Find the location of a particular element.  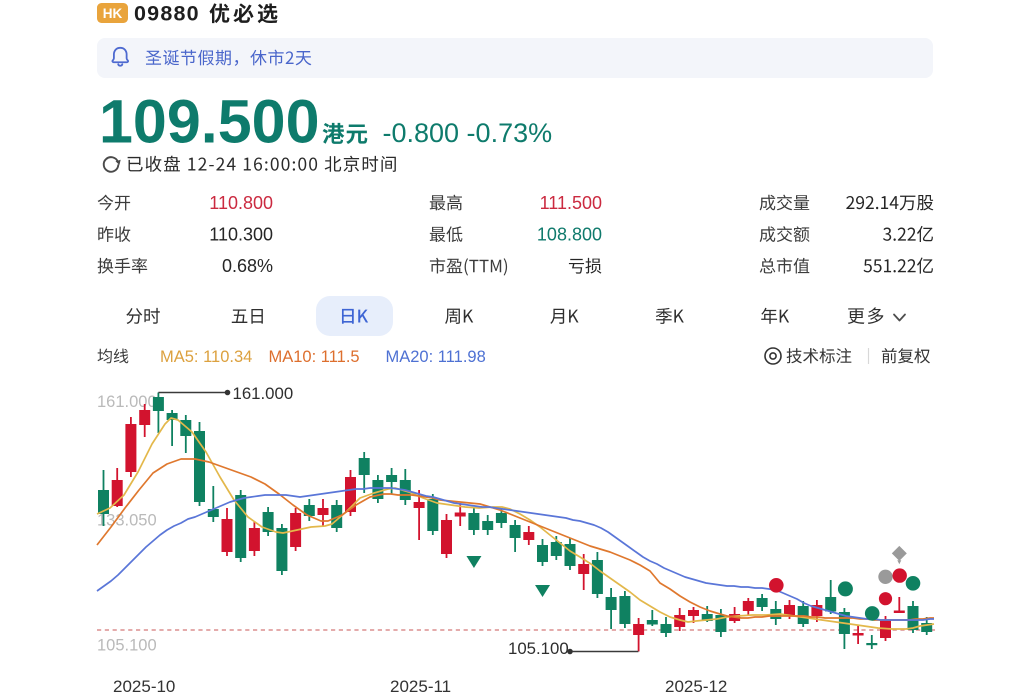

svg-text: MA5: 110.34 is located at coordinates (206, 357).